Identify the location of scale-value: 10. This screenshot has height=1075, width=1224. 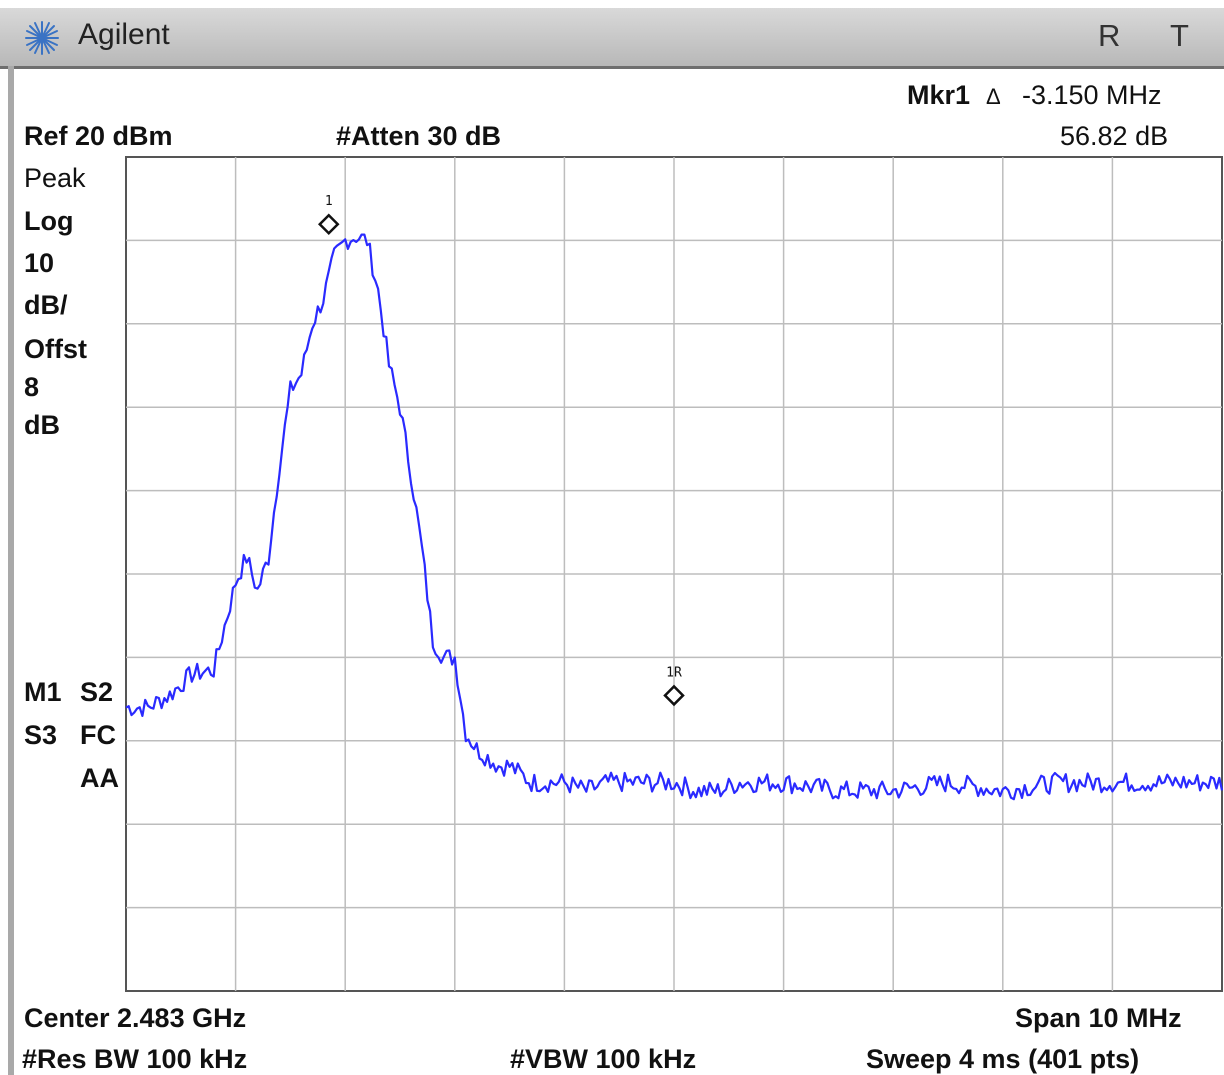
(39, 263).